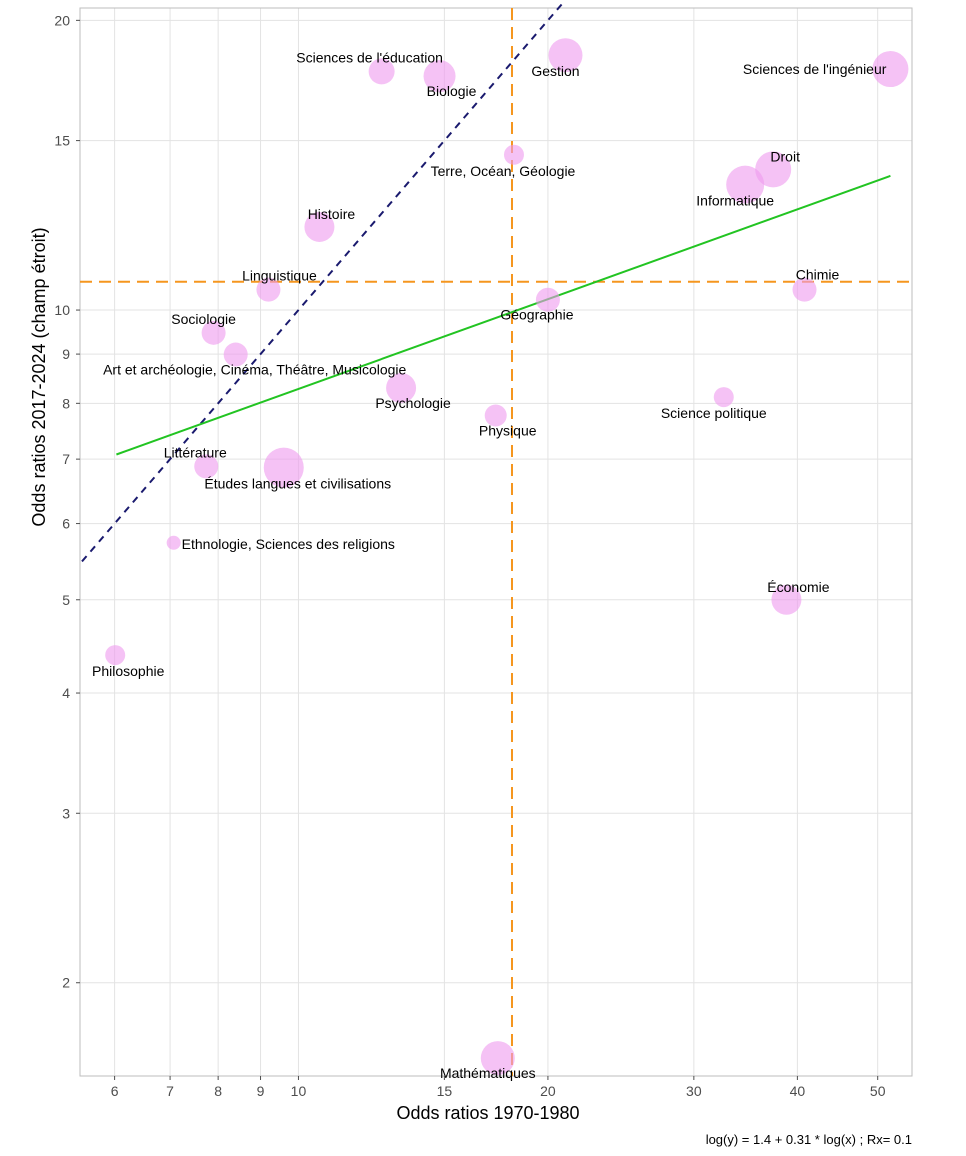 The height and width of the screenshot is (1156, 966). Describe the element at coordinates (785, 156) in the screenshot. I see `point-label: Droit` at that location.